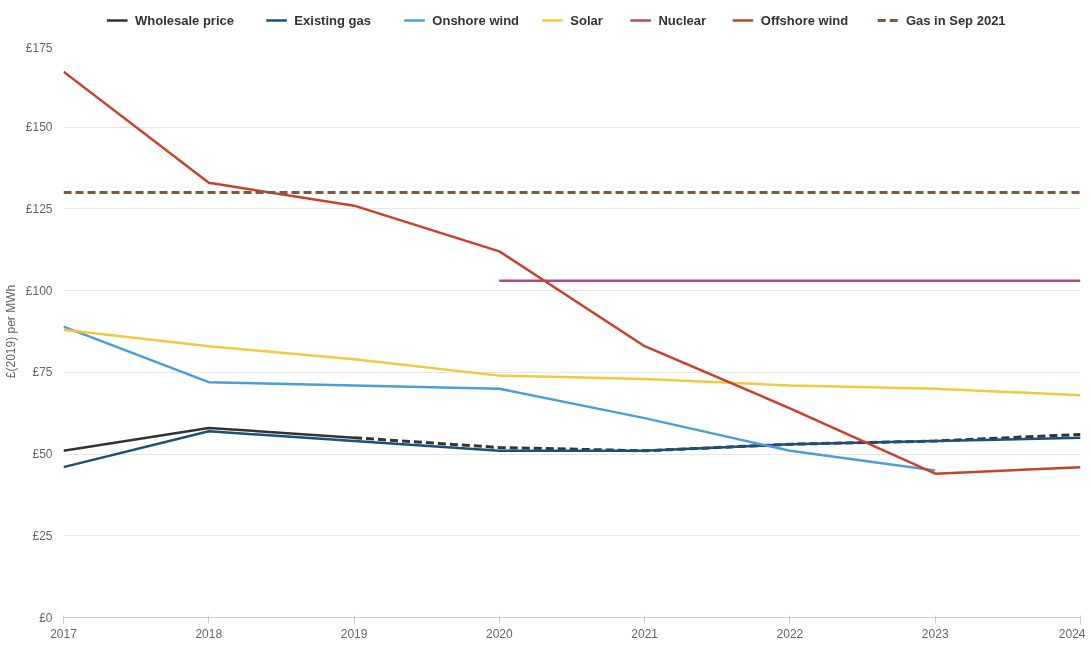 The image size is (1091, 647). What do you see at coordinates (500, 633) in the screenshot?
I see `x-tick-label: 2020` at bounding box center [500, 633].